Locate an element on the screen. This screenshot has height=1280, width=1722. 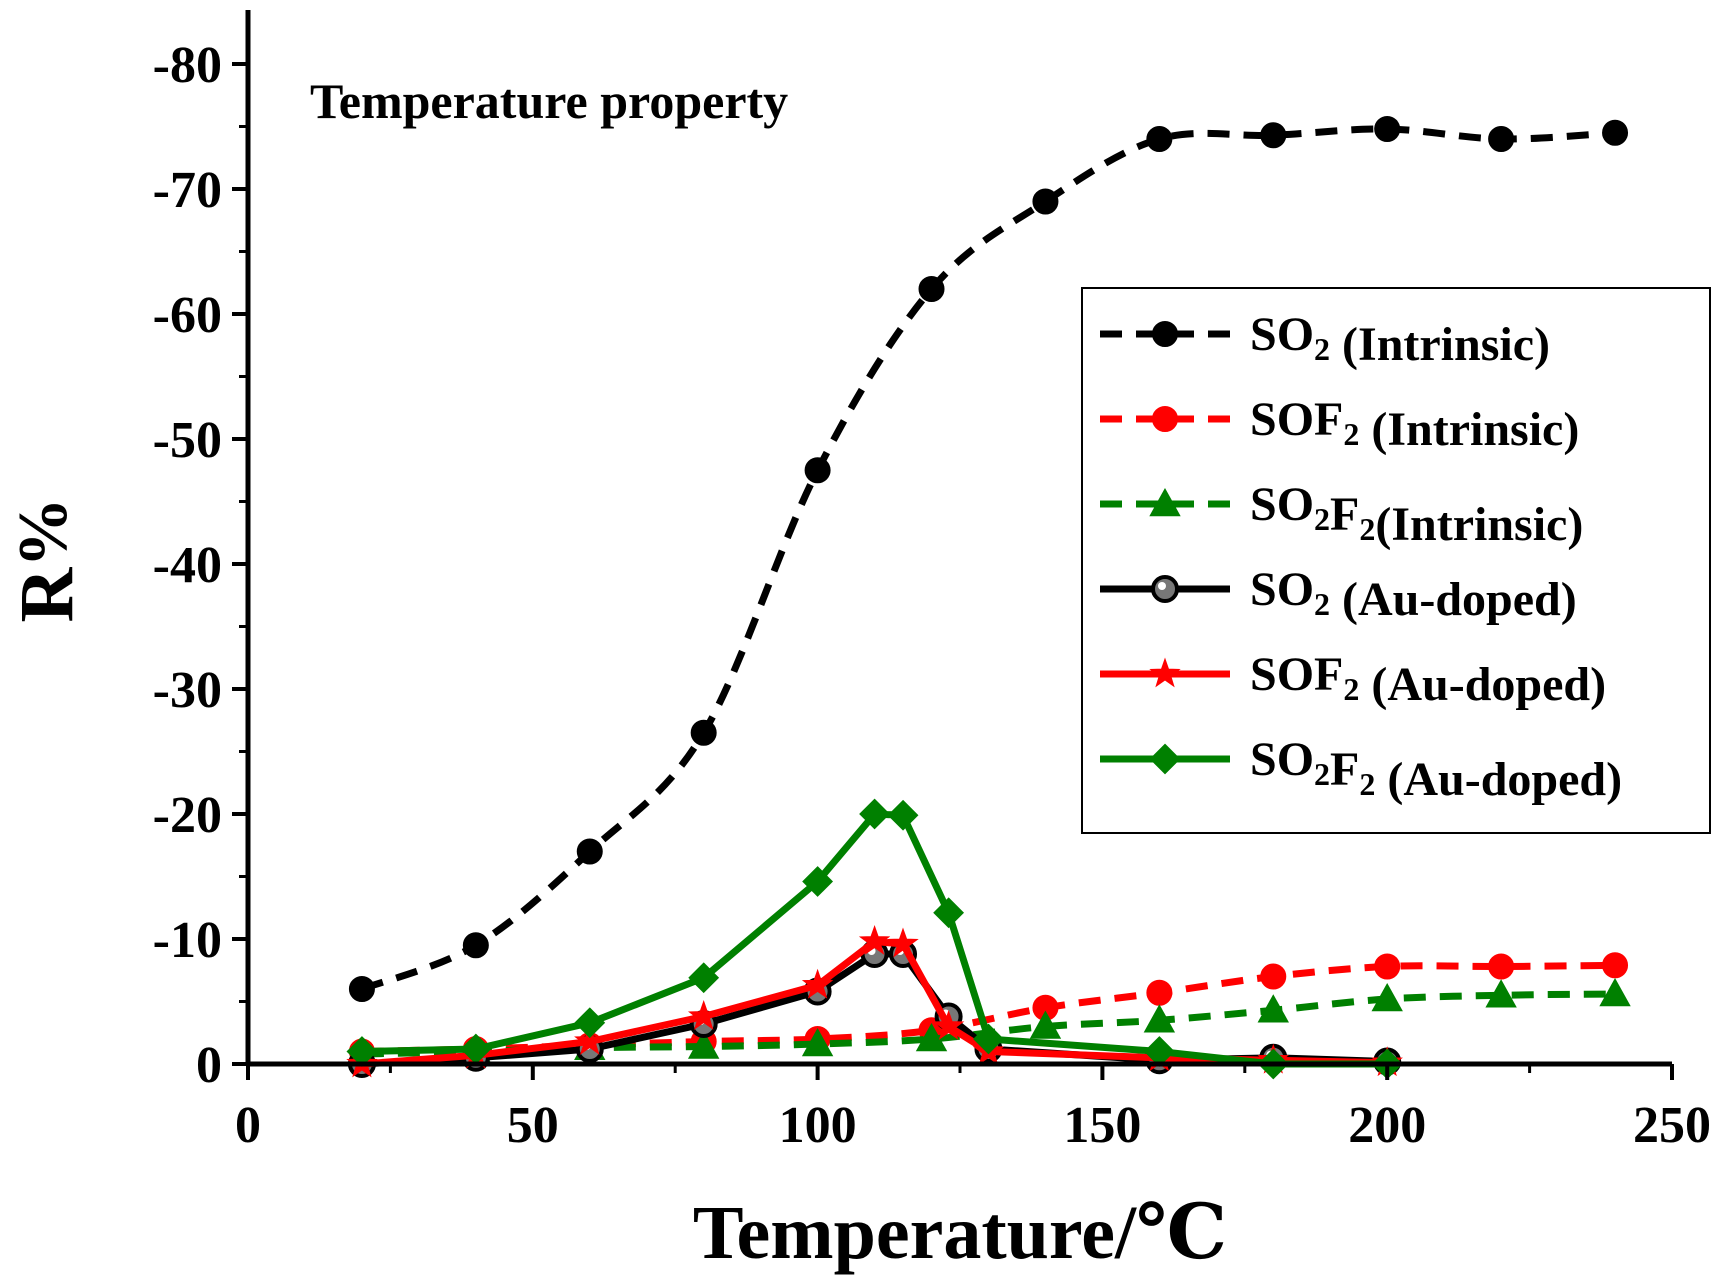
legend-item: SO2F2(Intrinsic) is located at coordinates (1341, 514).